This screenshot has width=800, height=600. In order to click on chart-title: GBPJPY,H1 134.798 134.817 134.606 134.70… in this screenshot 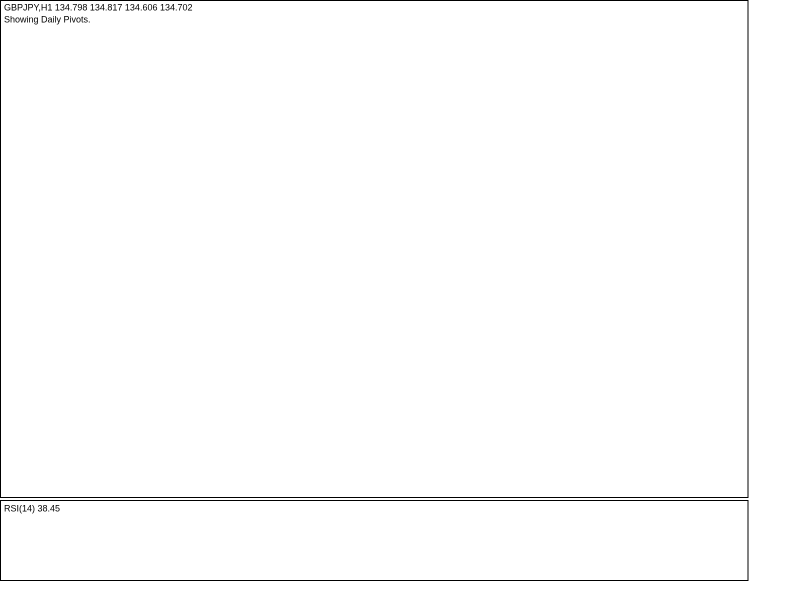, I will do `click(98, 7)`.